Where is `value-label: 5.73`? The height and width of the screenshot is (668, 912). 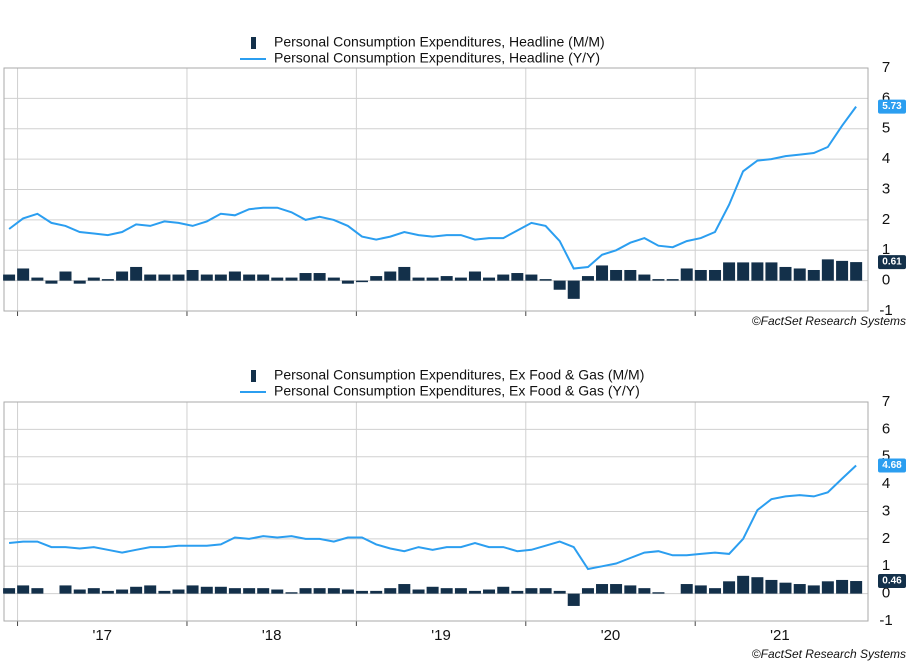
value-label: 5.73 is located at coordinates (892, 106).